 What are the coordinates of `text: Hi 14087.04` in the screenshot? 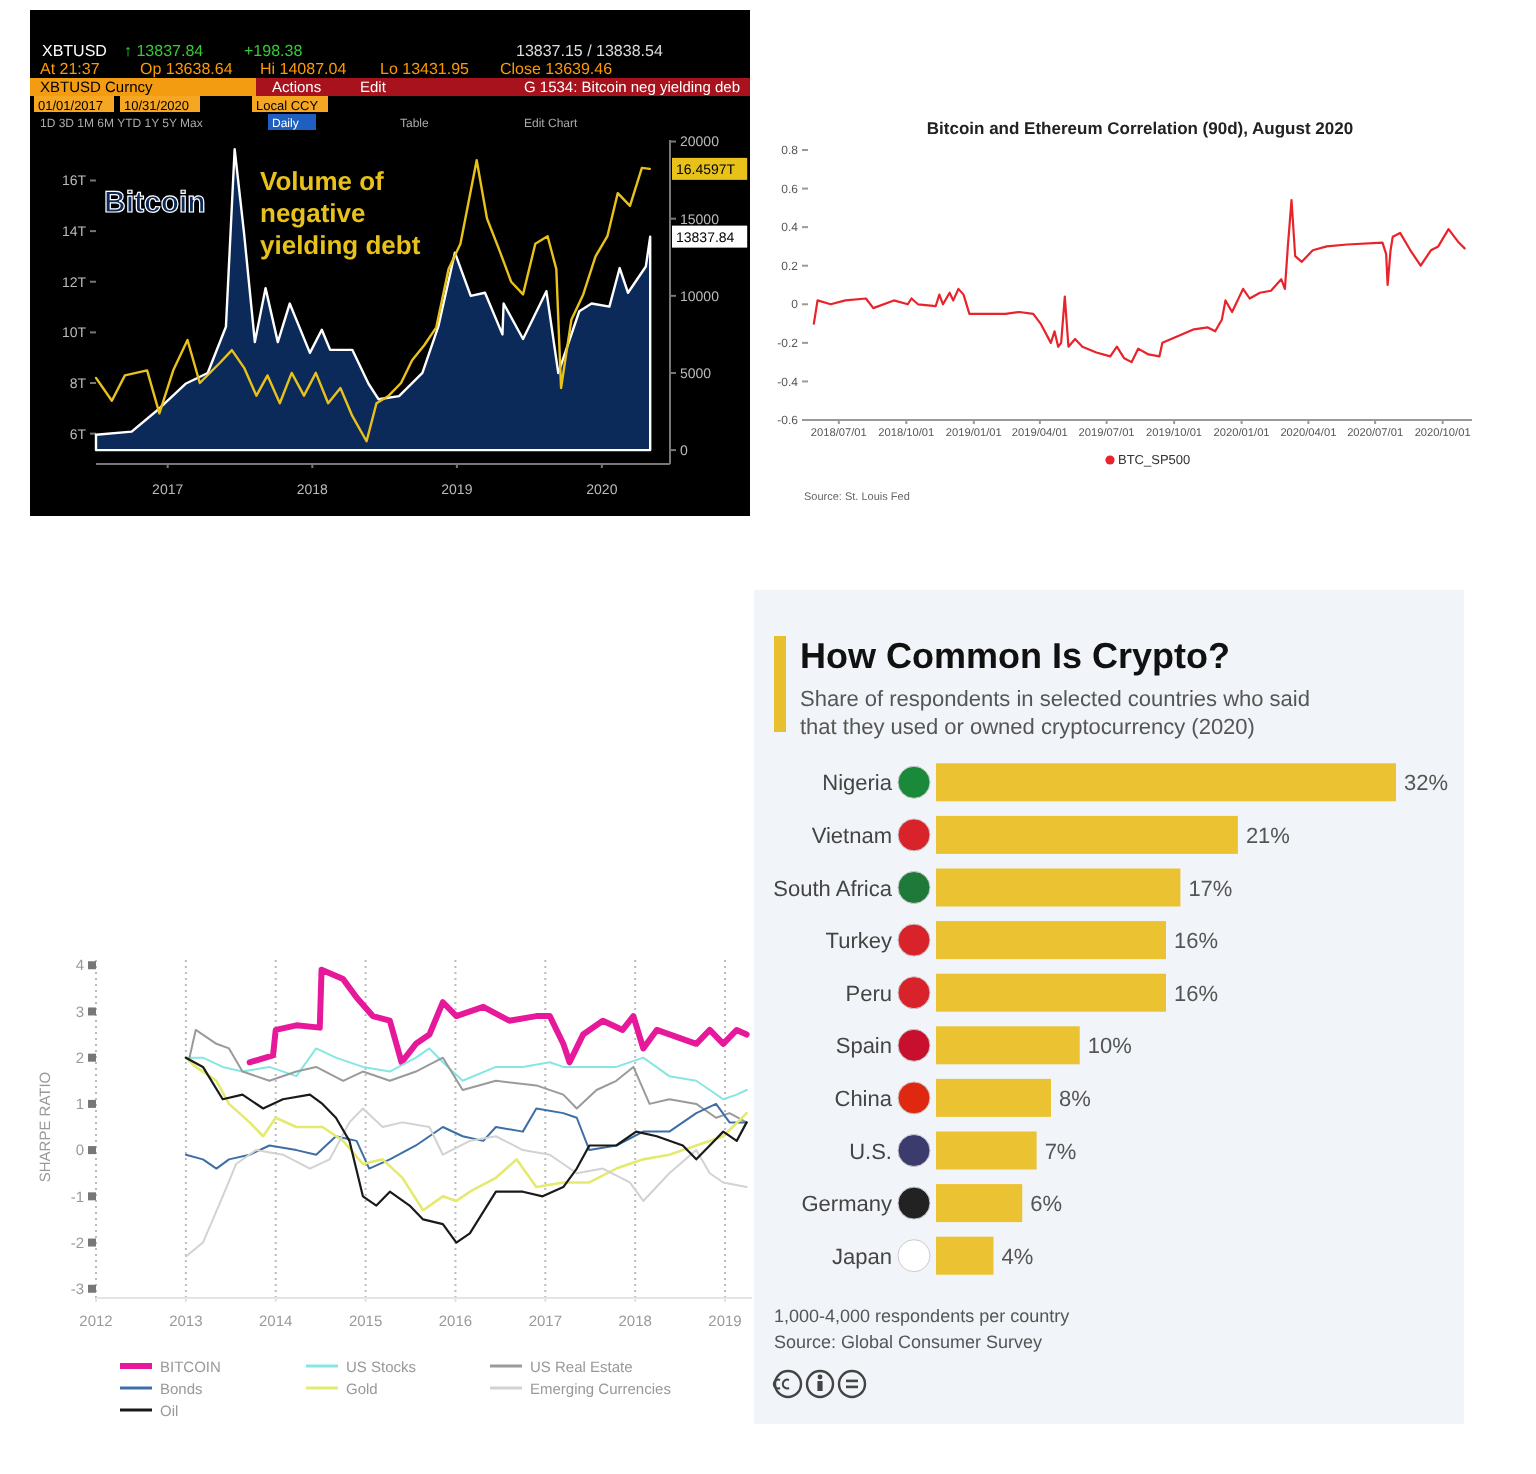 It's located at (304, 69).